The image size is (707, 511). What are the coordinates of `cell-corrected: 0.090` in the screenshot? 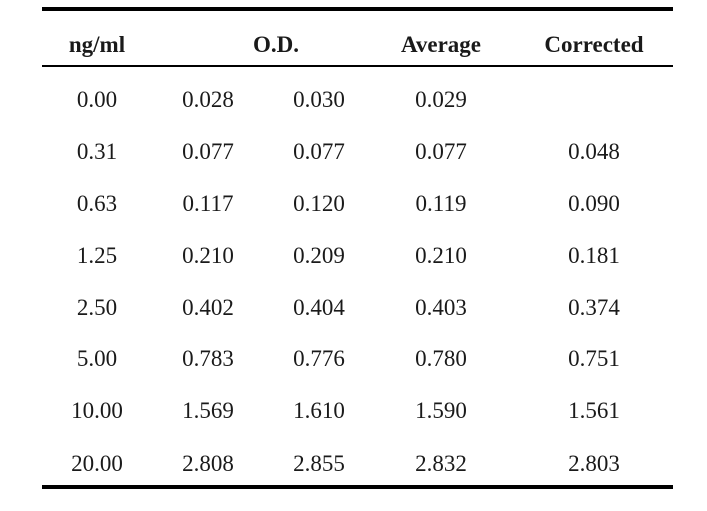 It's located at (594, 203).